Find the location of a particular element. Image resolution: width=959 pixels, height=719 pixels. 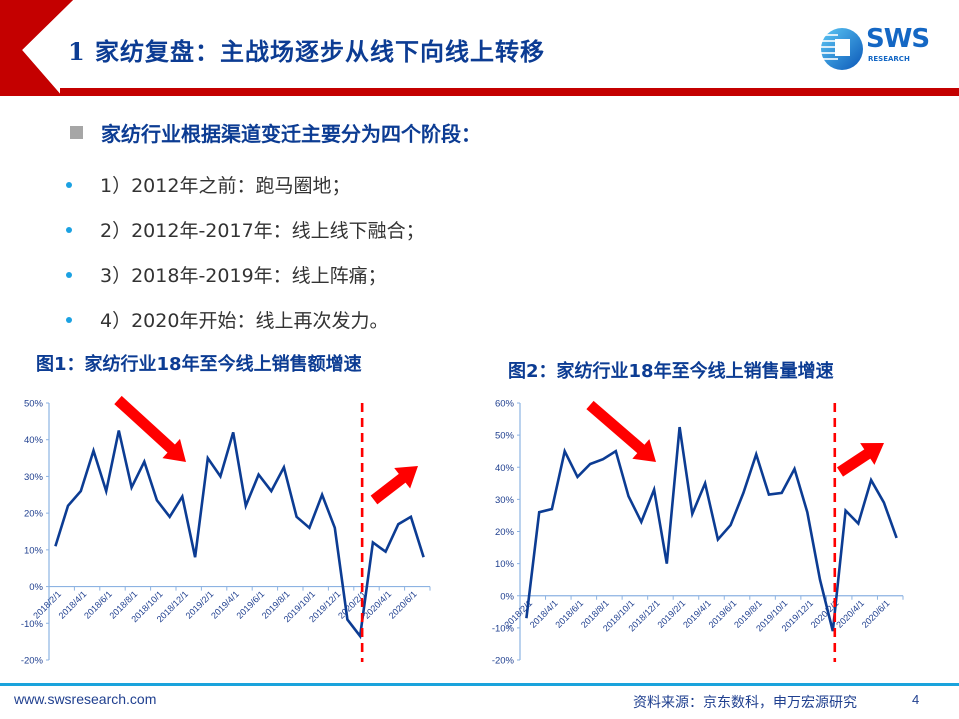

square-bullet-icon is located at coordinates (76, 132).